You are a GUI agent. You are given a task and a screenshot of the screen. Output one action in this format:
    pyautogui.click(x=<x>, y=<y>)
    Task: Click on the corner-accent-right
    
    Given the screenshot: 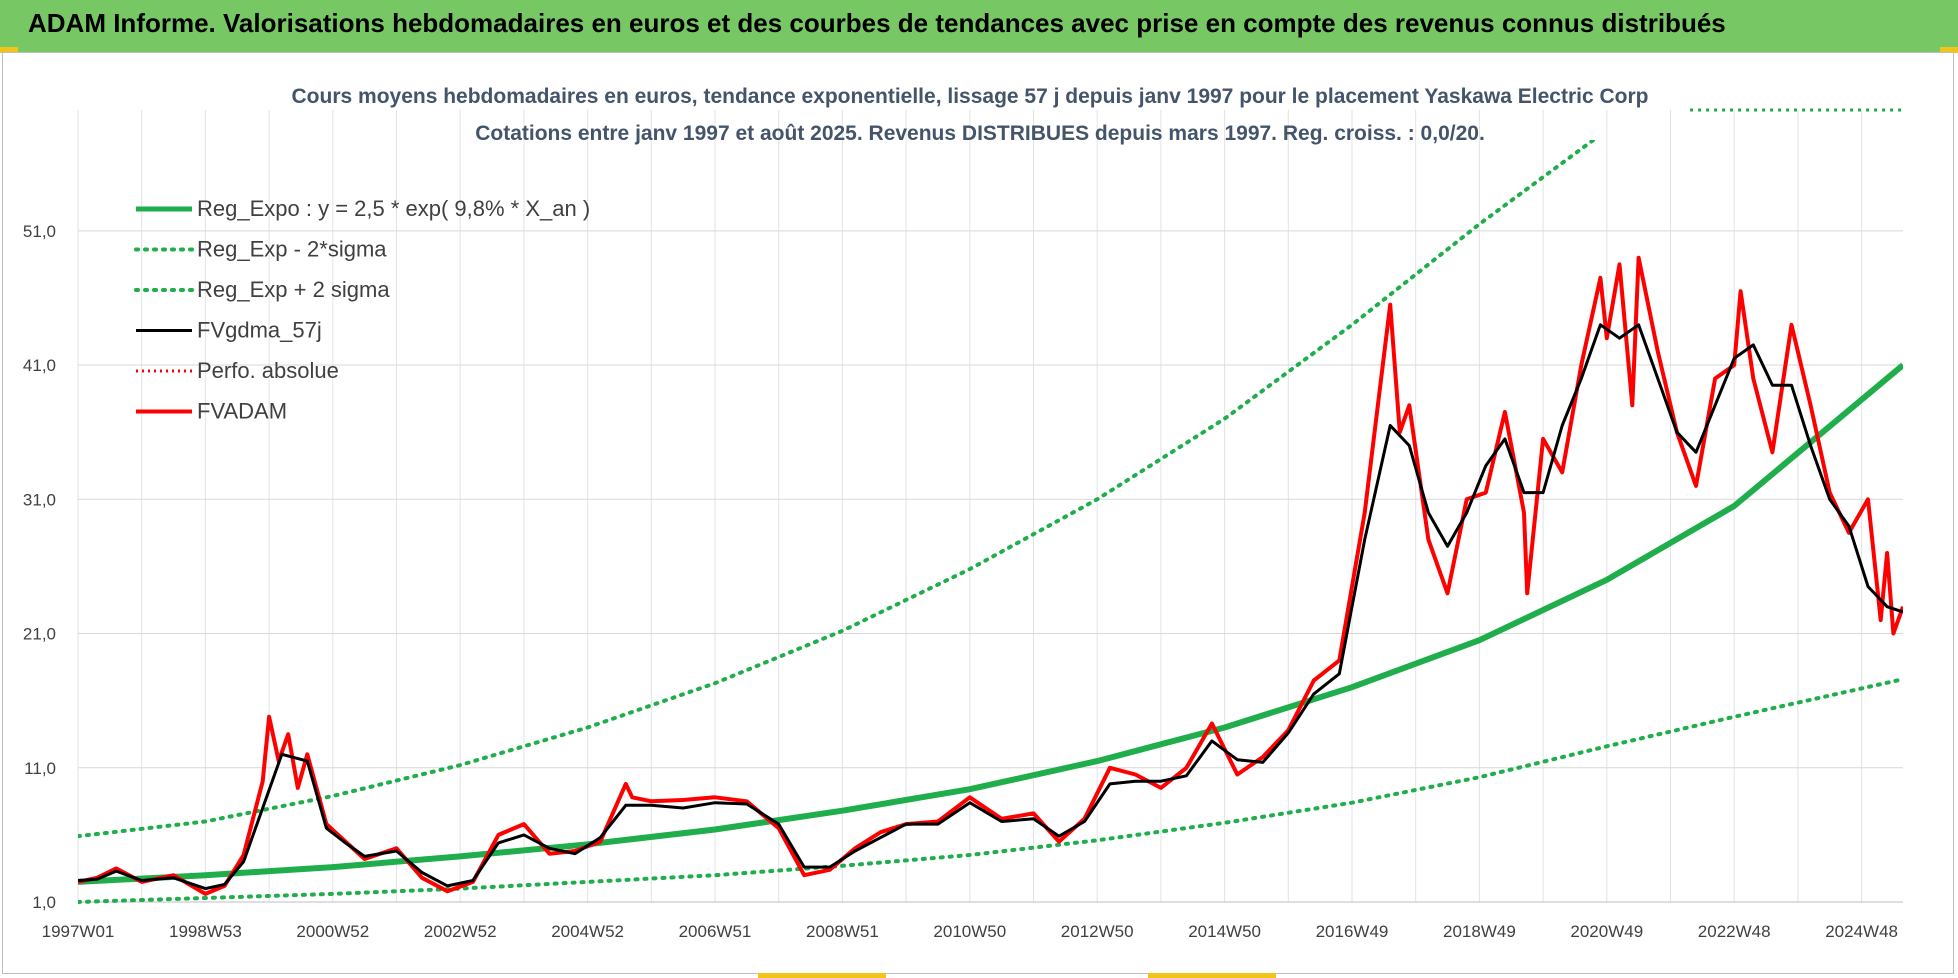 What is the action you would take?
    pyautogui.click(x=1949, y=50)
    